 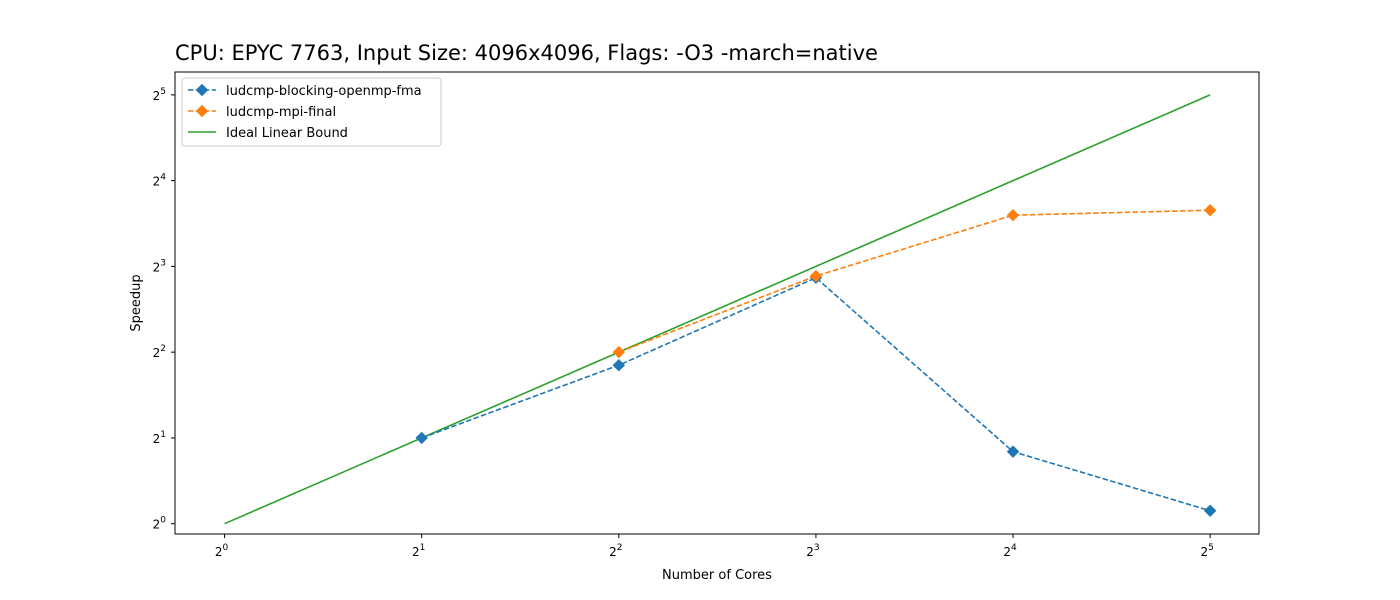 I want to click on x-tick-label: 22, so click(x=615, y=551).